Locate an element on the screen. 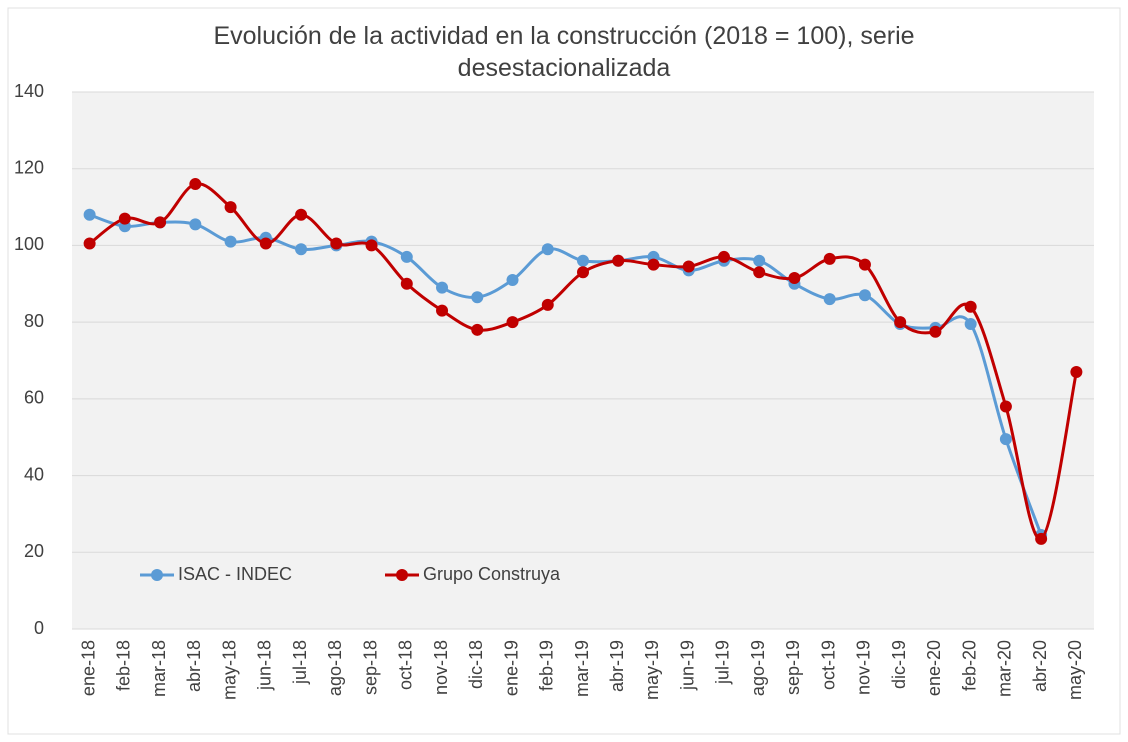 The image size is (1128, 742). x-tick-label: abr-19 is located at coordinates (617, 666).